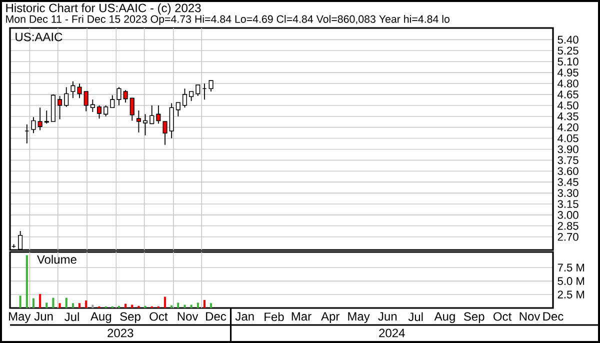 Image resolution: width=600 pixels, height=343 pixels. Describe the element at coordinates (39, 37) in the screenshot. I see `annotation: US:AAIC` at that location.